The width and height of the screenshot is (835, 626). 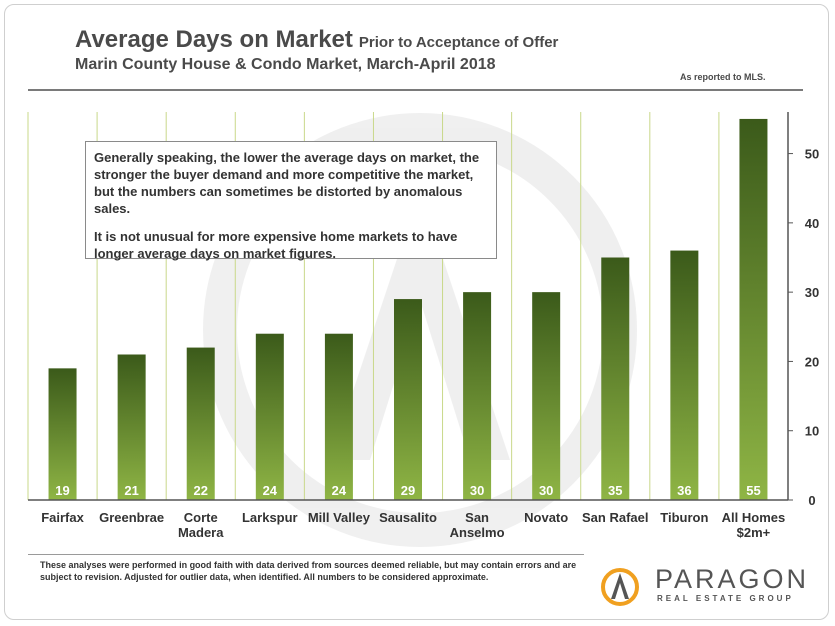 What do you see at coordinates (753, 490) in the screenshot?
I see `bar-value-label: 55` at bounding box center [753, 490].